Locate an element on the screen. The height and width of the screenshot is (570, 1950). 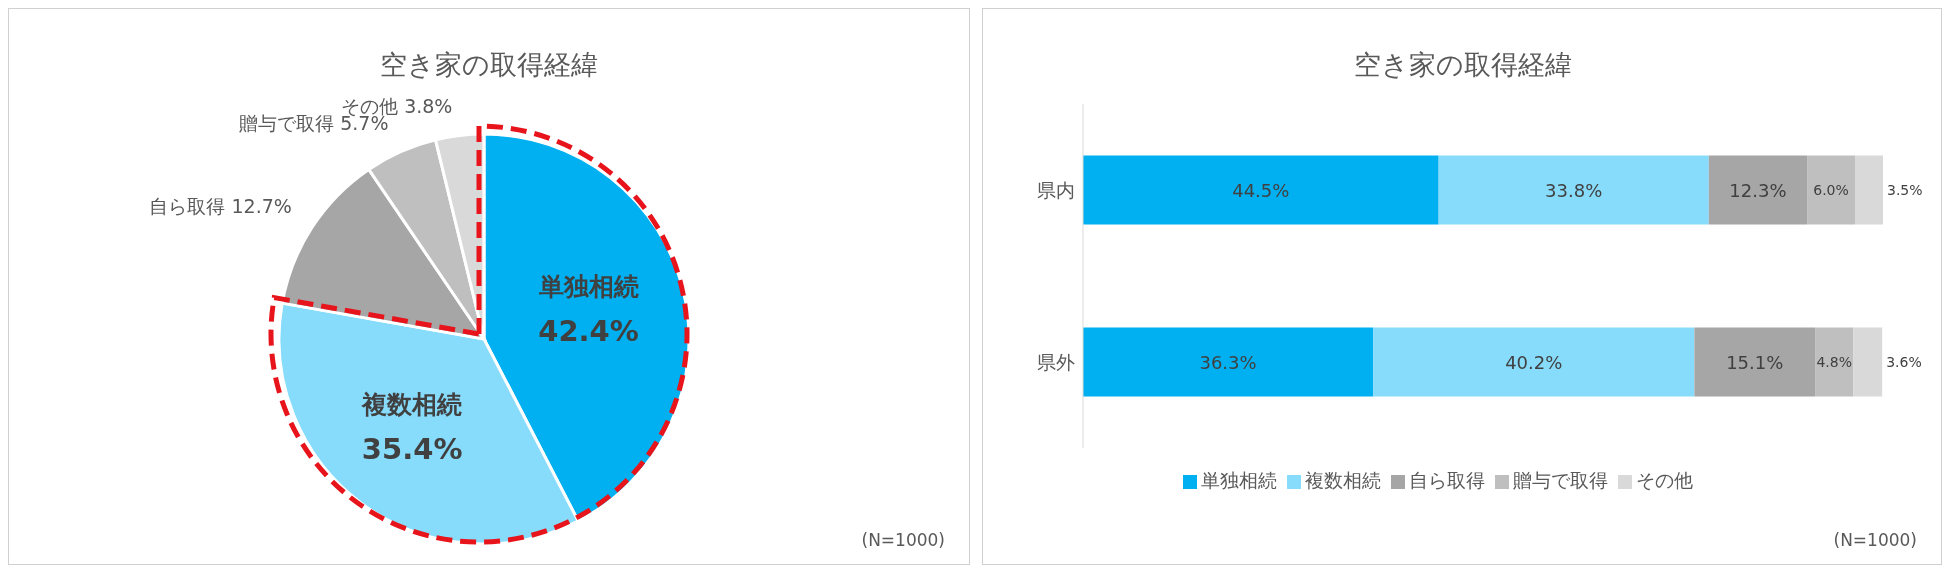
y-tick-label: 県内 is located at coordinates (1056, 189).